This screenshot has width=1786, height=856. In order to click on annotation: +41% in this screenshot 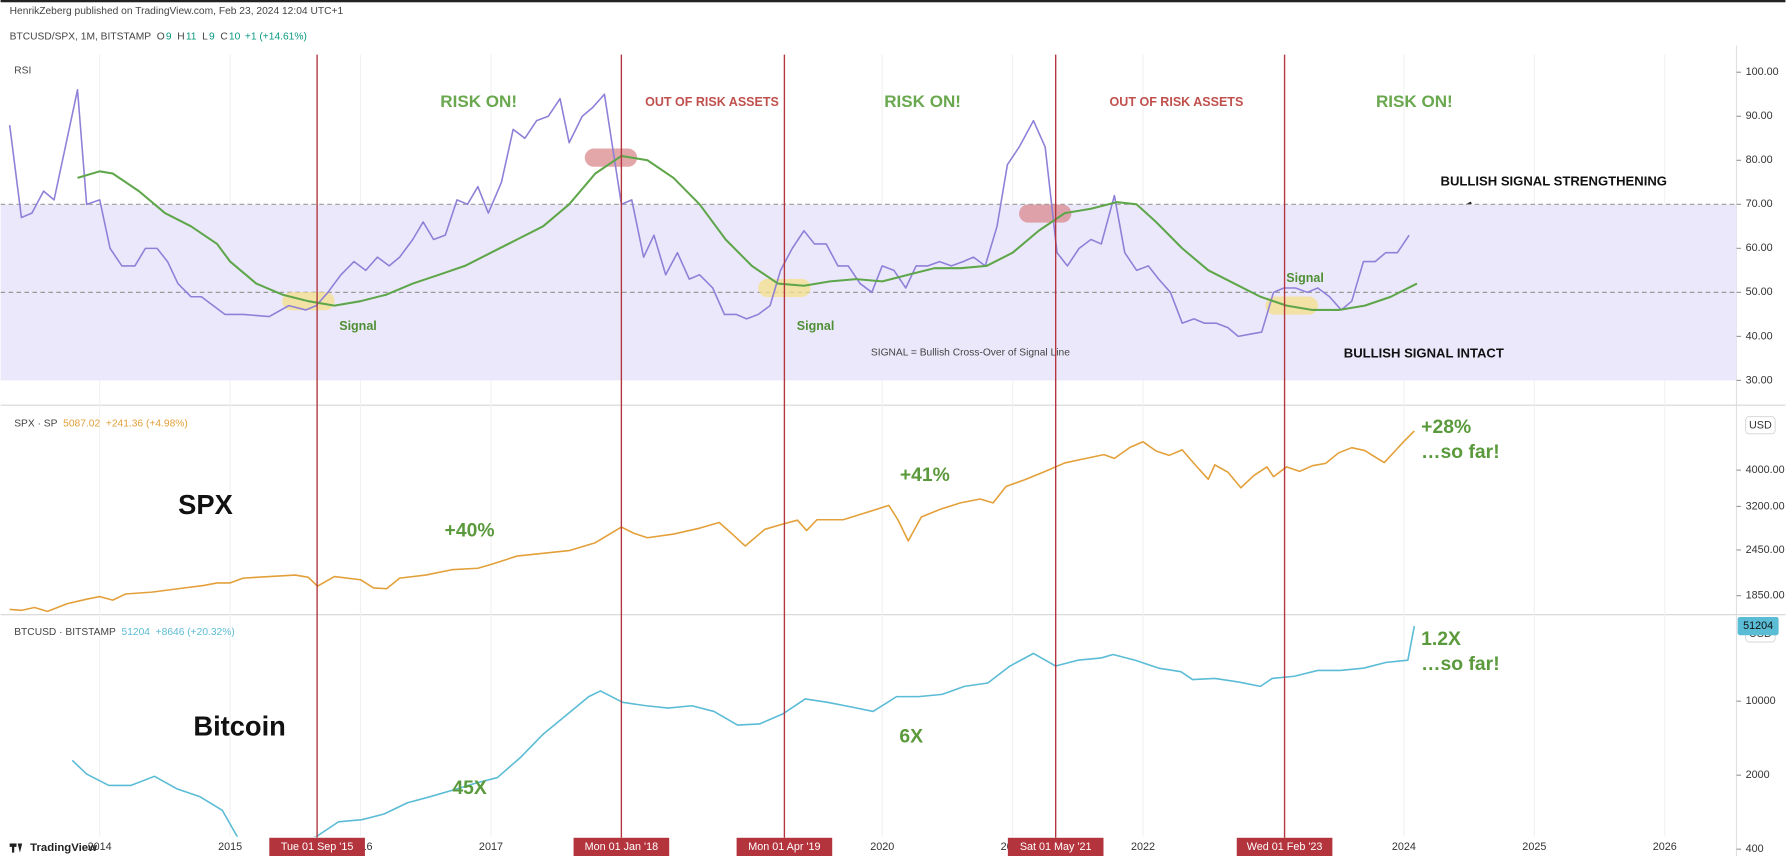, I will do `click(925, 475)`.